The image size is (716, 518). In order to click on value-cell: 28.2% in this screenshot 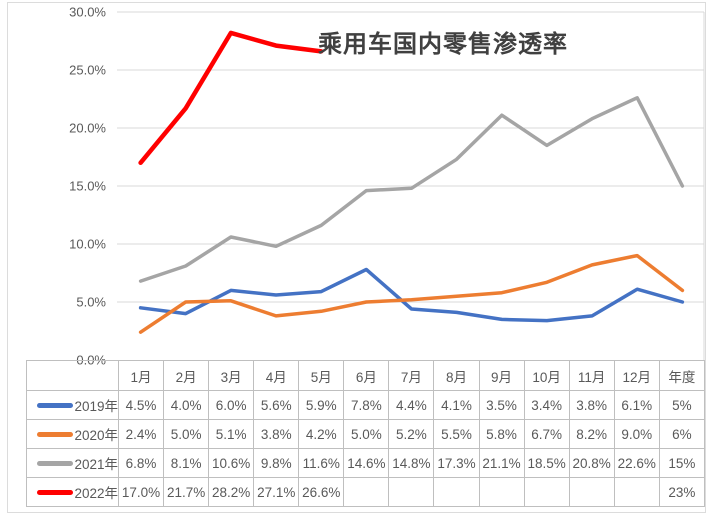, I will do `click(231, 492)`.